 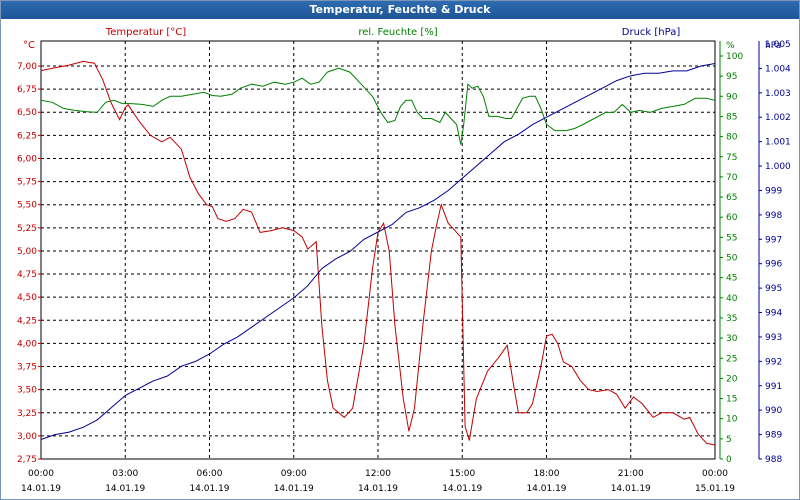 What do you see at coordinates (29, 45) in the screenshot?
I see `temperature-axis-unit: °C` at bounding box center [29, 45].